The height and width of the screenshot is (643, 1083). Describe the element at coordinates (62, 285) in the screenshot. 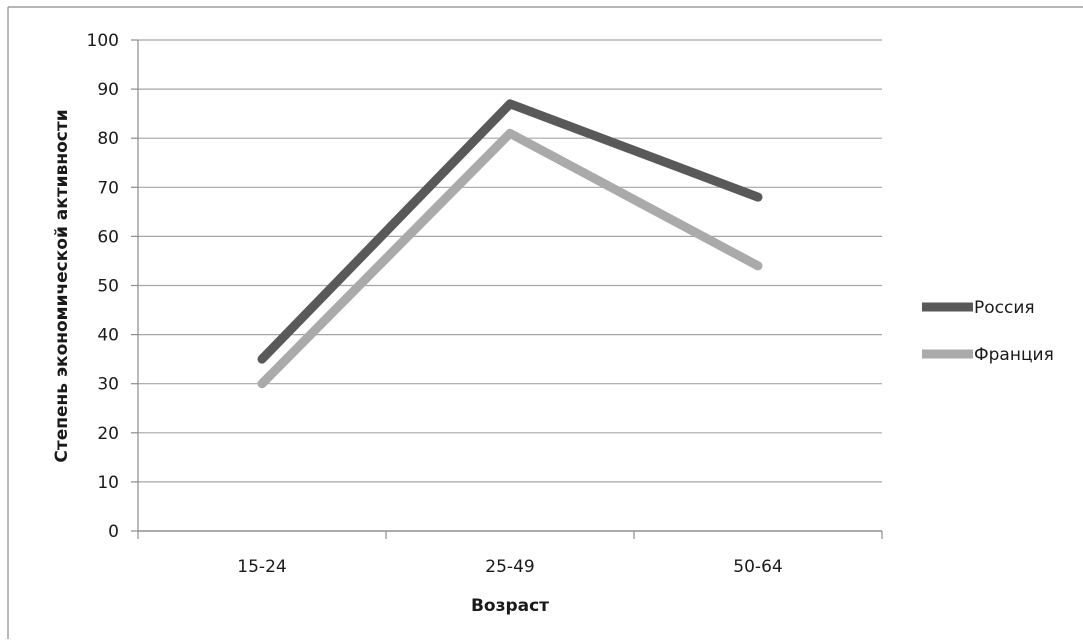

I see `y-axis-title: Степень экономической активности` at that location.